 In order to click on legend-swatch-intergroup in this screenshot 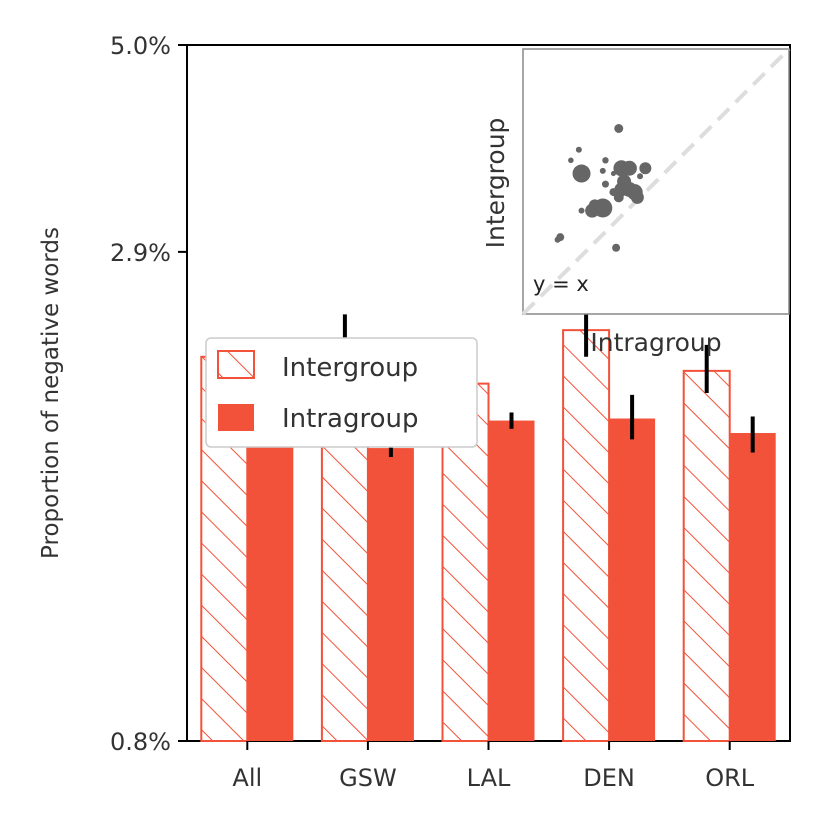, I will do `click(236, 364)`.